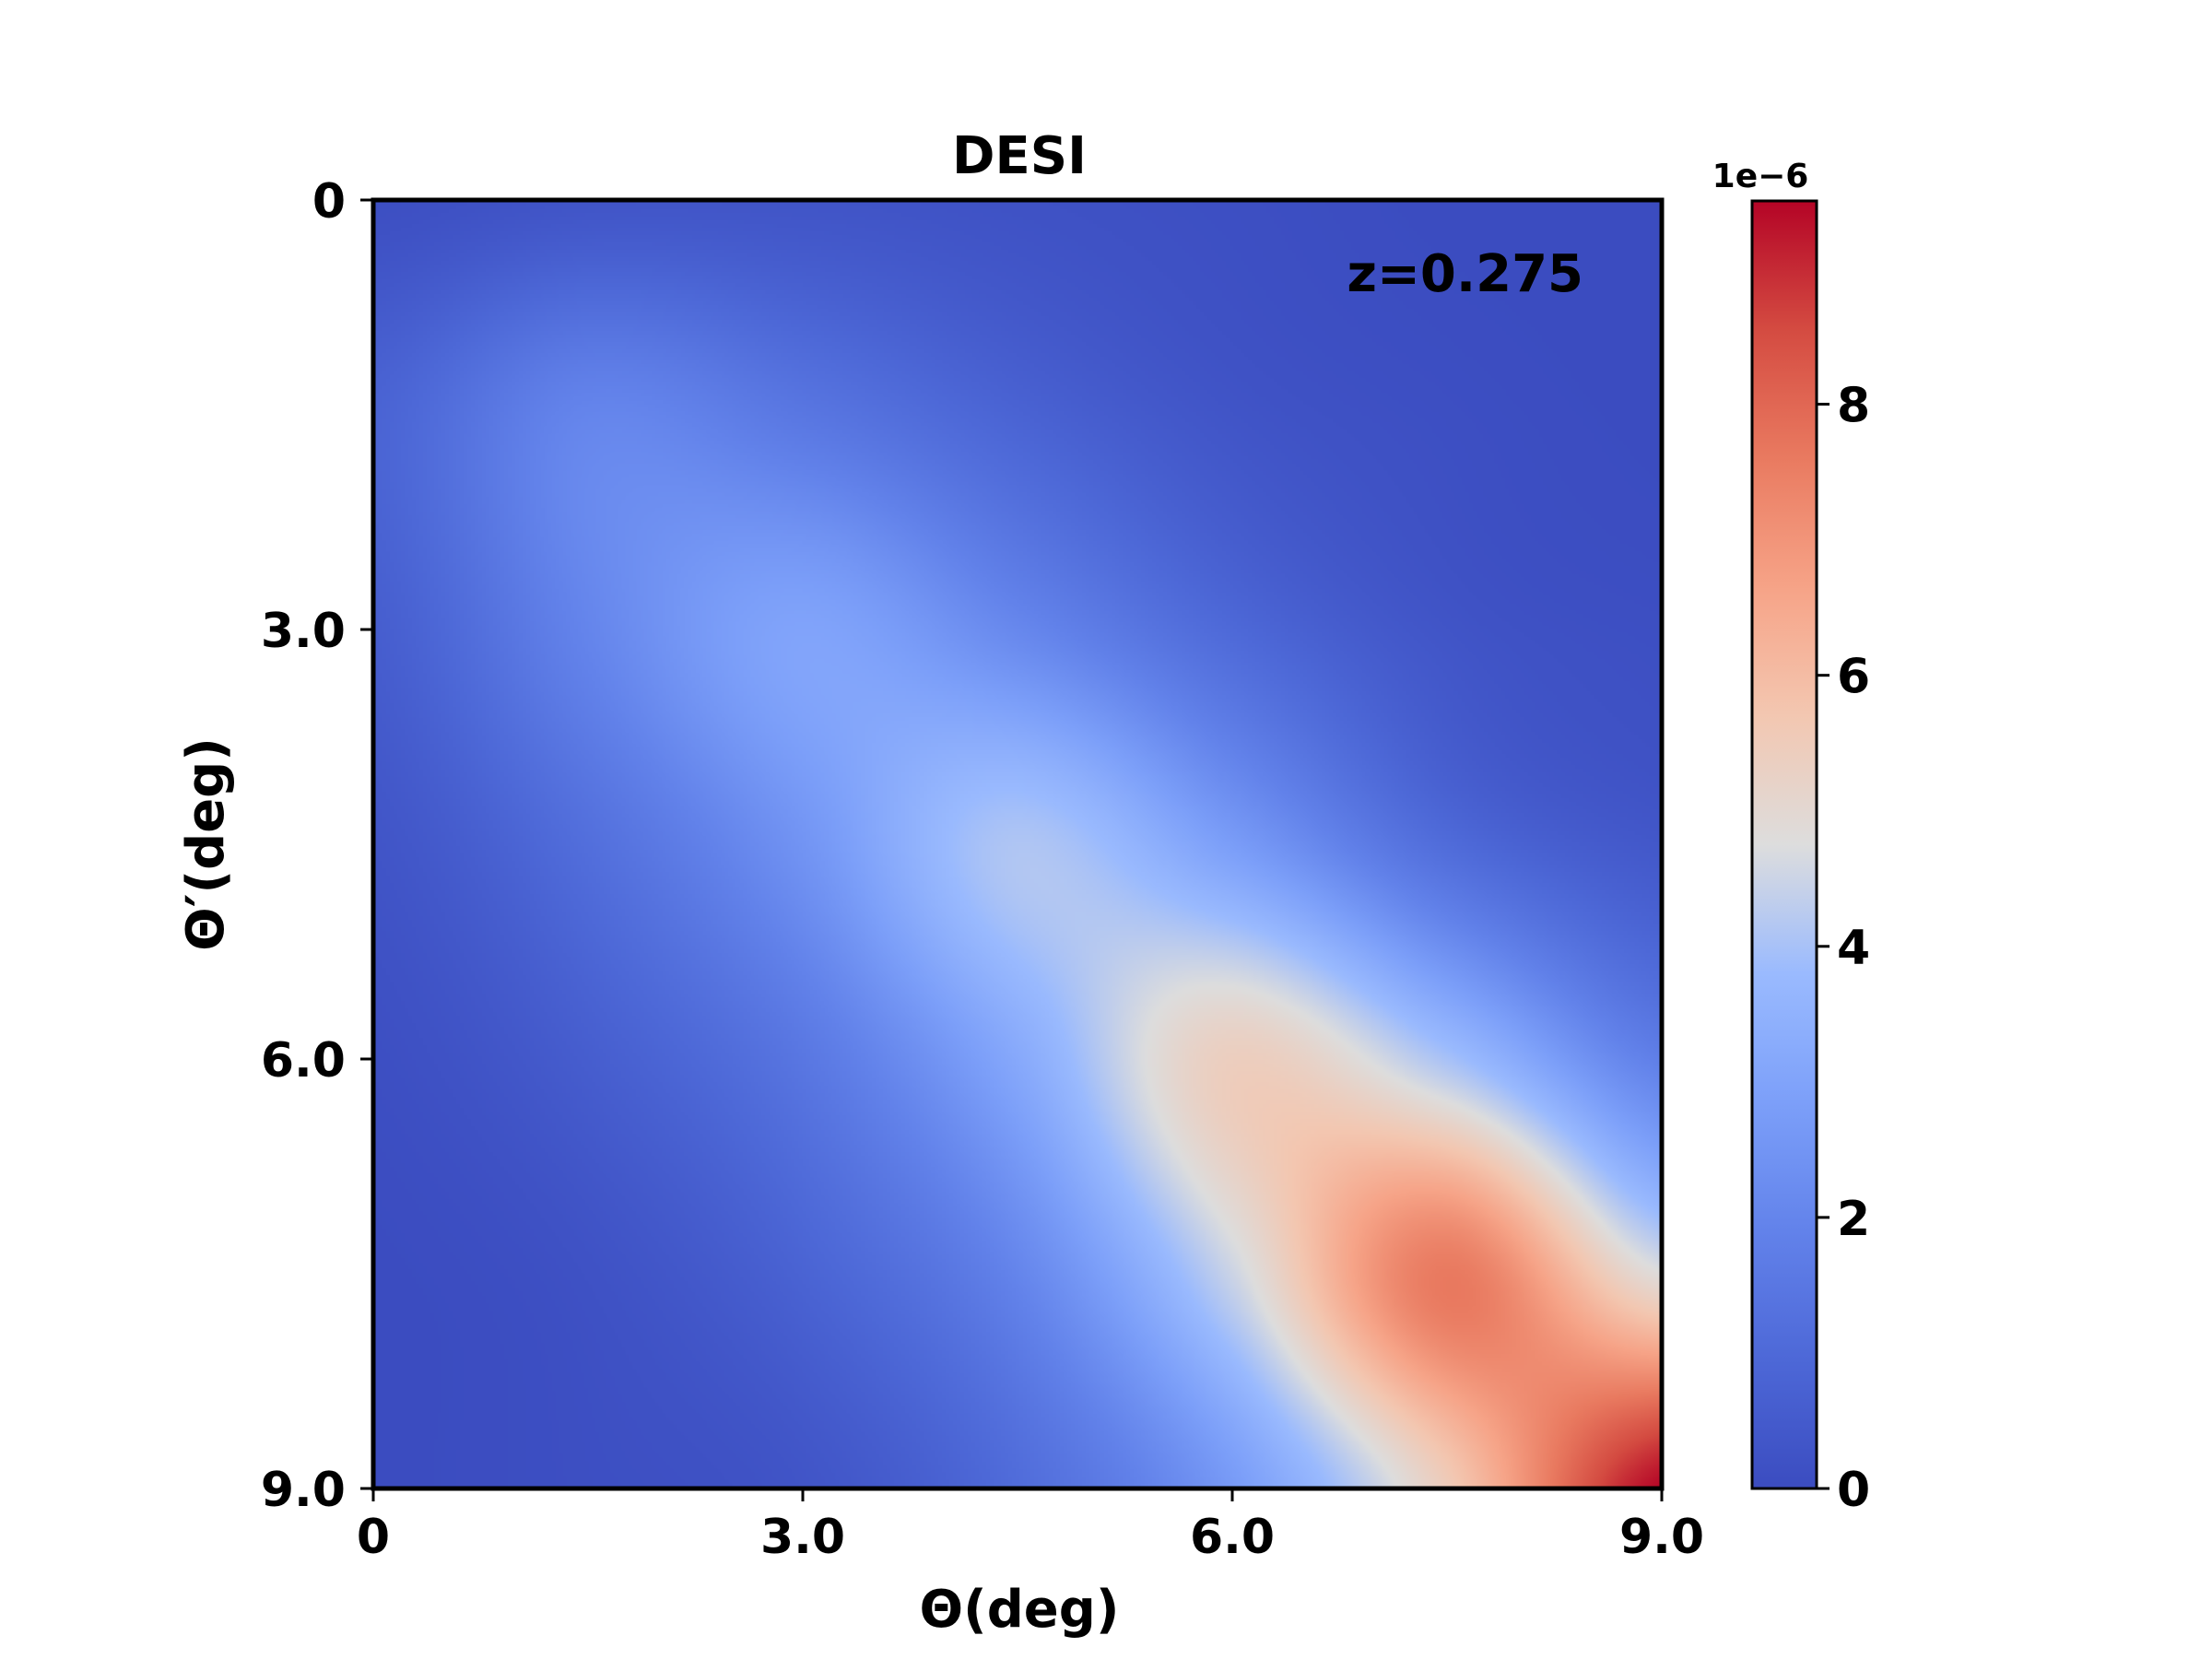  I want to click on colorbar-ticks: 0 2 4 6 8, so click(1843, 948).